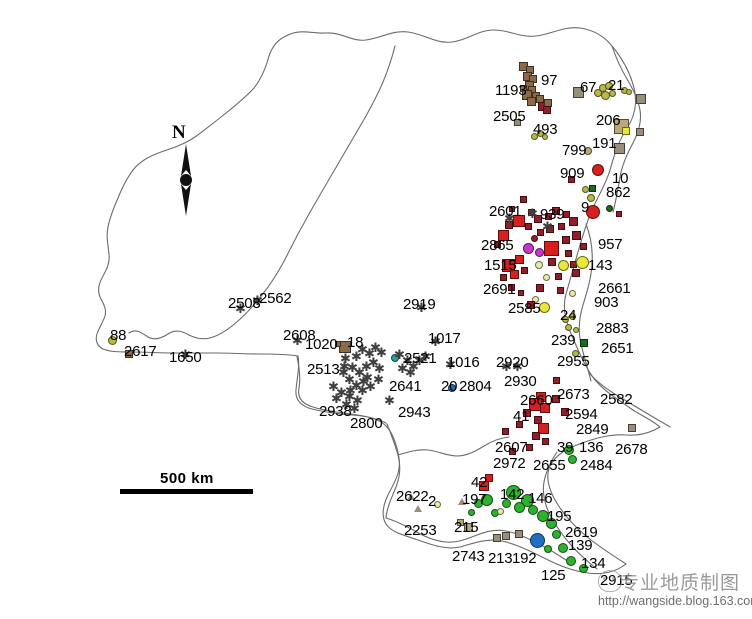 The height and width of the screenshot is (619, 752). What do you see at coordinates (675, 601) in the screenshot?
I see `watermark-url: http://wangside.blog.163.com/` at bounding box center [675, 601].